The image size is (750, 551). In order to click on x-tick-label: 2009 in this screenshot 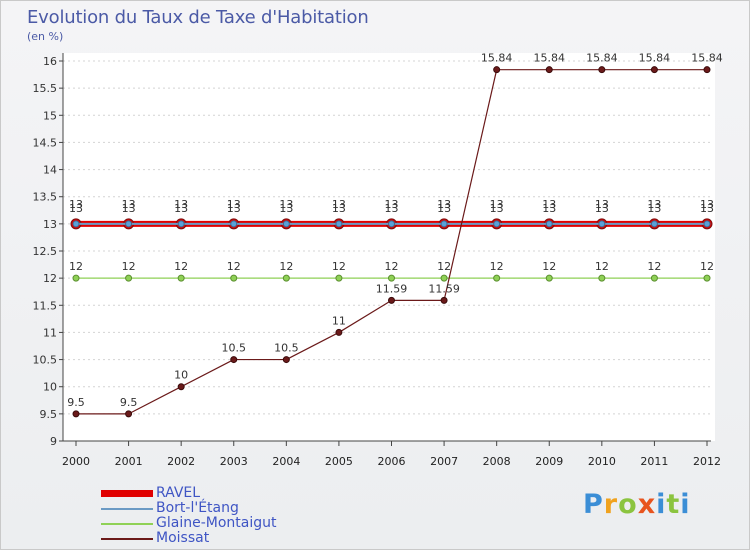, I will do `click(549, 461)`.